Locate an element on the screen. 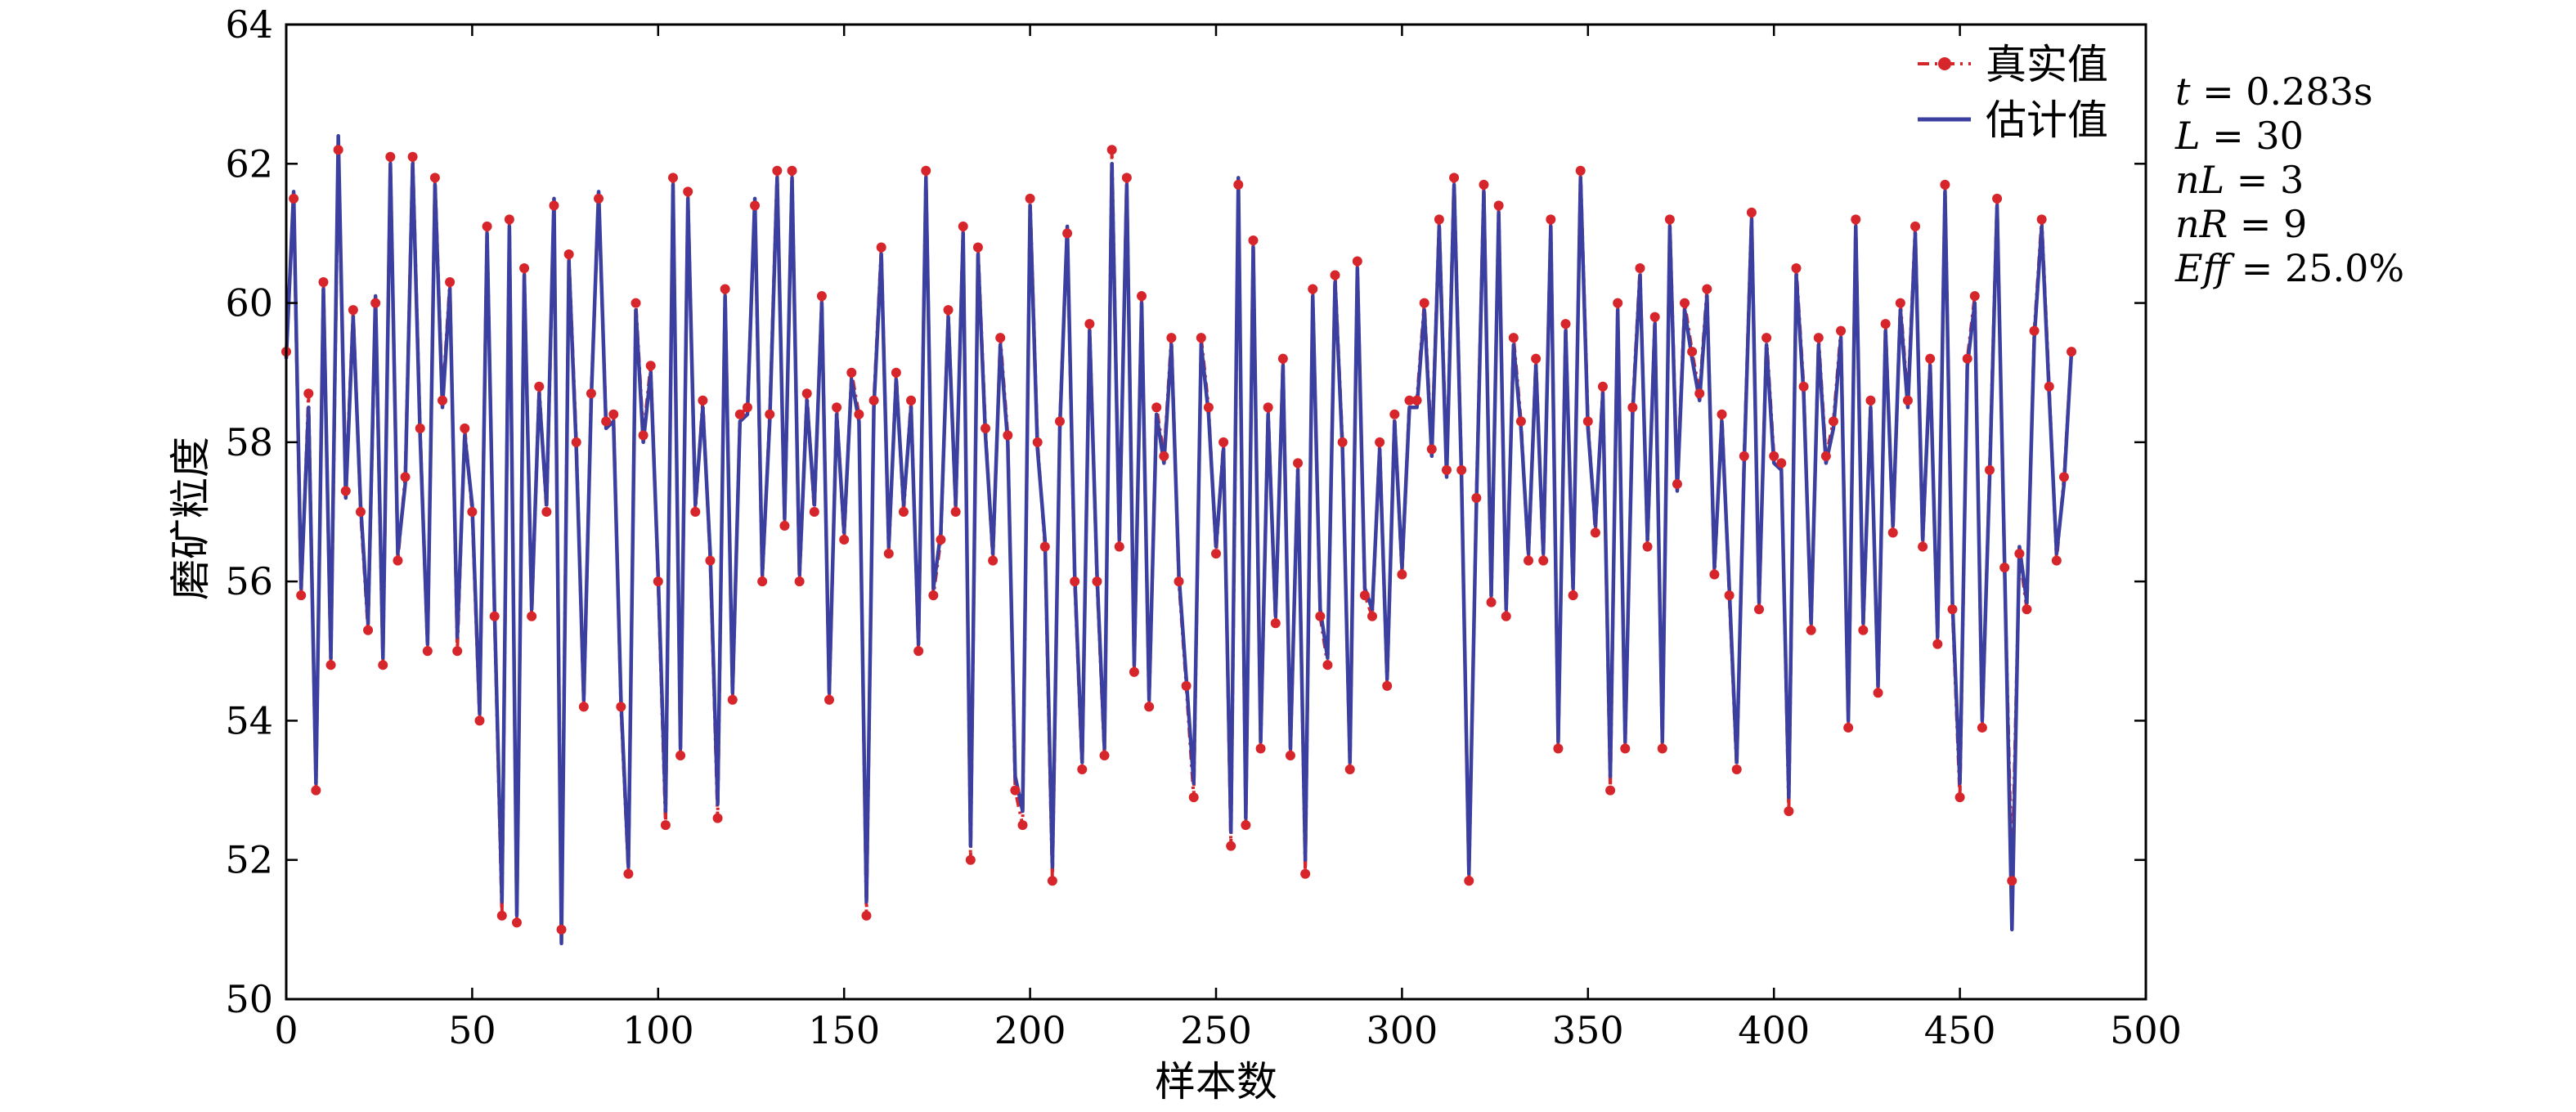 Image resolution: width=2576 pixels, height=1112 pixels. annotation-variable: nL is located at coordinates (2199, 180).